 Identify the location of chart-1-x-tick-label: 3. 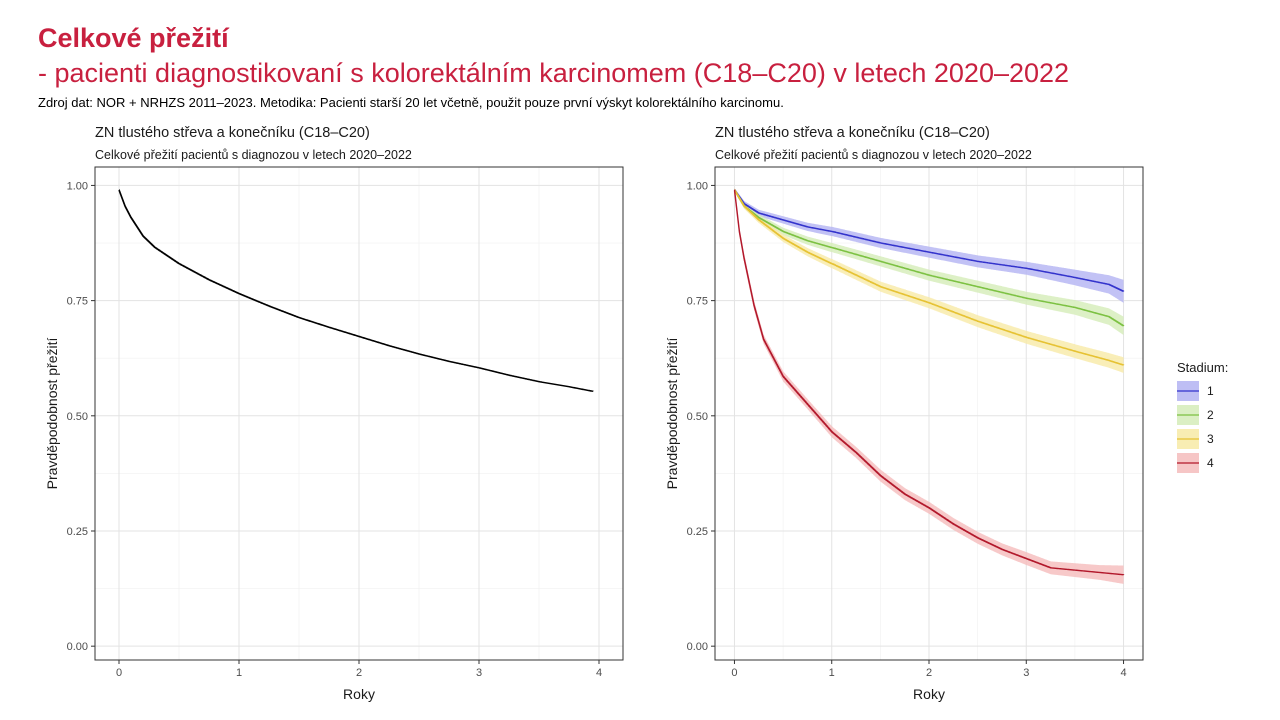
(479, 673).